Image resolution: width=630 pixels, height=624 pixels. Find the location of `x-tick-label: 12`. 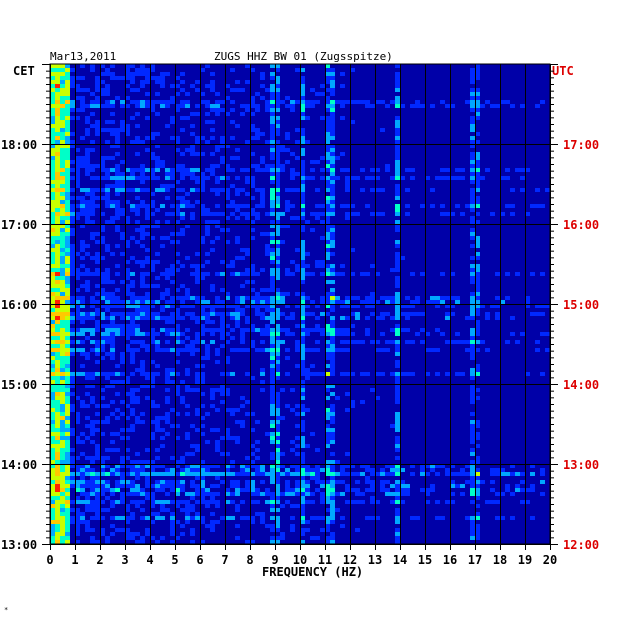

x-tick-label: 12 is located at coordinates (350, 560).